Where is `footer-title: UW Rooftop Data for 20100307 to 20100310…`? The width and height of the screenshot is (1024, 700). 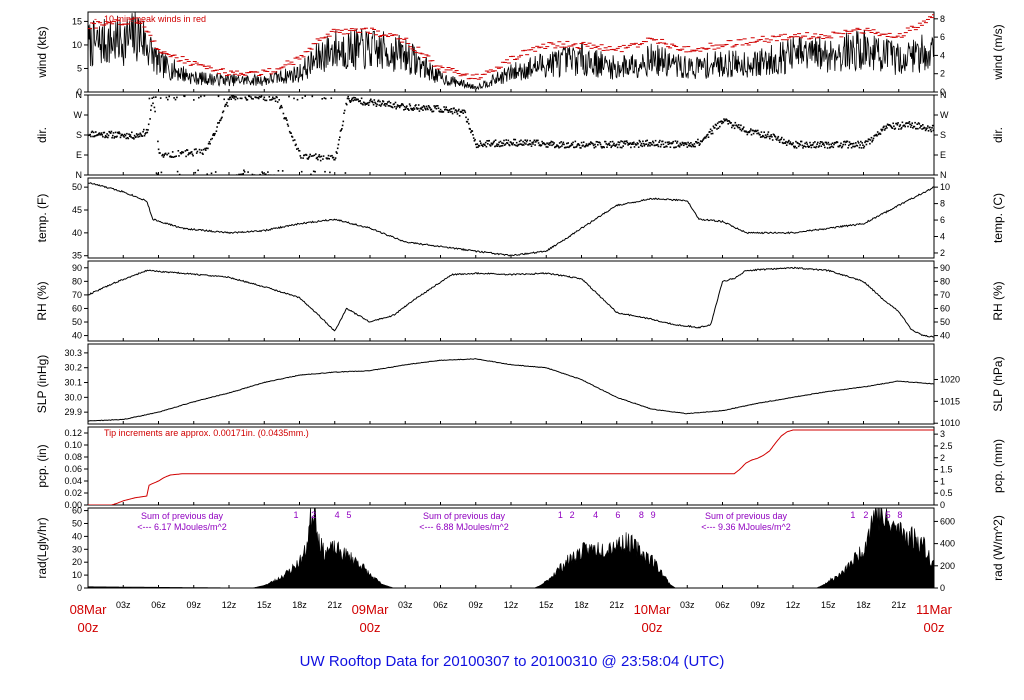 footer-title: UW Rooftop Data for 20100307 to 20100310… is located at coordinates (512, 661).